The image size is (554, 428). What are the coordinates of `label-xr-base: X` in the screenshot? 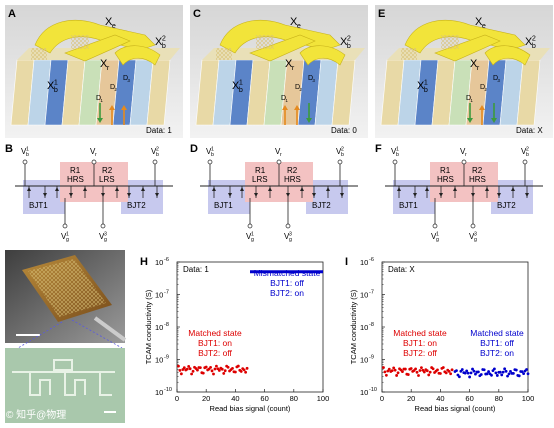 It's located at (104, 64).